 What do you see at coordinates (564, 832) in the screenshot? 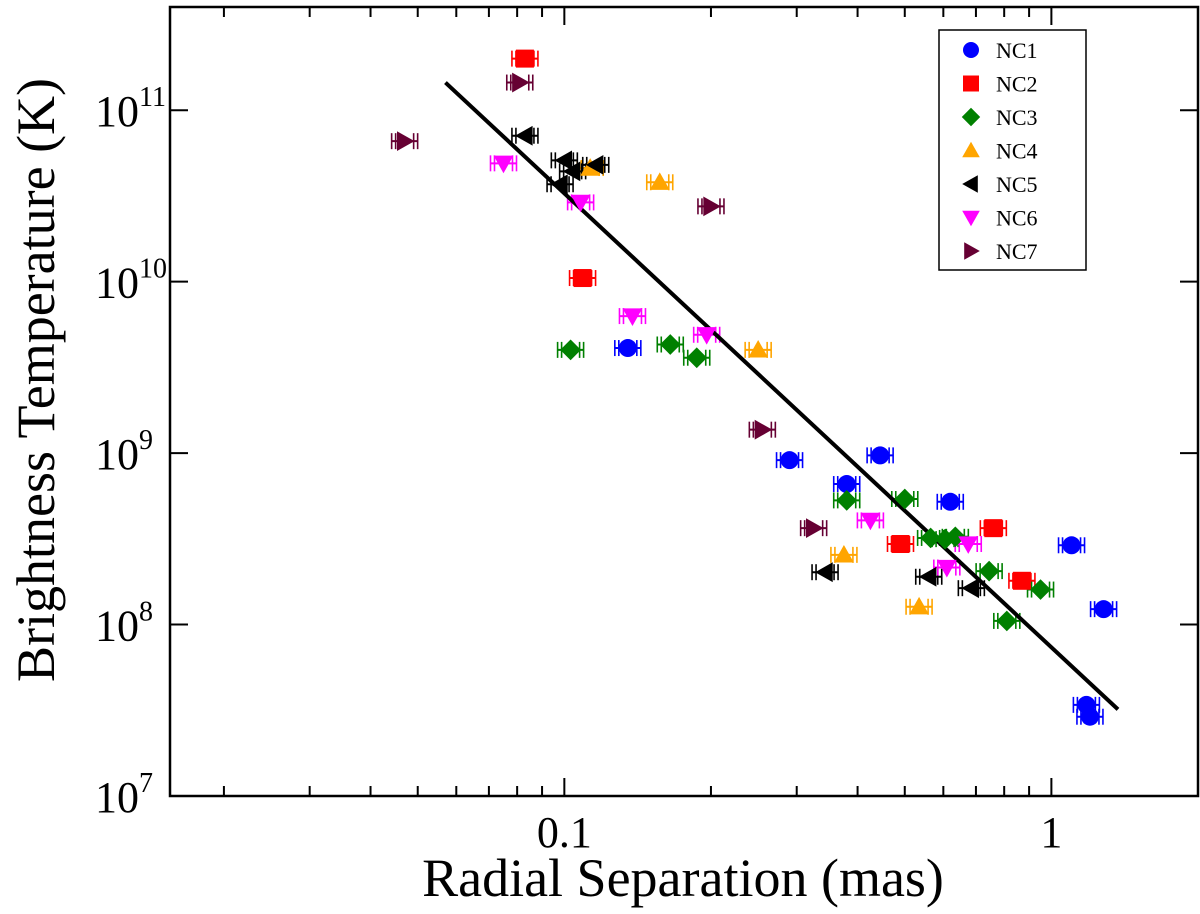
I see `x-tick-label-0: 0.1` at bounding box center [564, 832].